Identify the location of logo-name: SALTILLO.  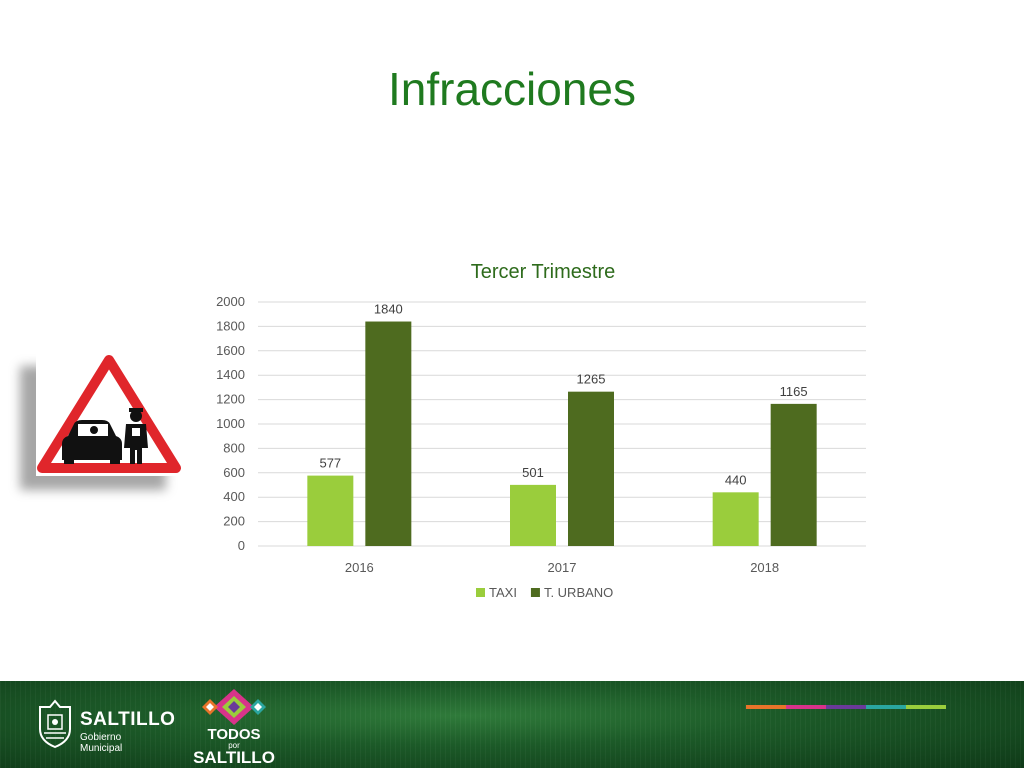
(128, 719).